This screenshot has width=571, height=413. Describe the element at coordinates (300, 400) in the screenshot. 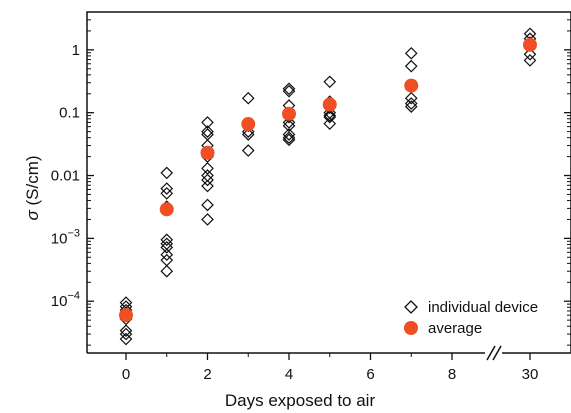

I see `x-axis-title: Days exposed to air` at that location.